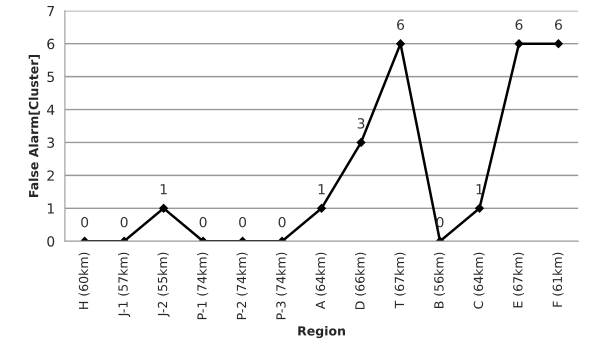 The width and height of the screenshot is (590, 360). What do you see at coordinates (51, 208) in the screenshot?
I see `y-tick-label: 1` at bounding box center [51, 208].